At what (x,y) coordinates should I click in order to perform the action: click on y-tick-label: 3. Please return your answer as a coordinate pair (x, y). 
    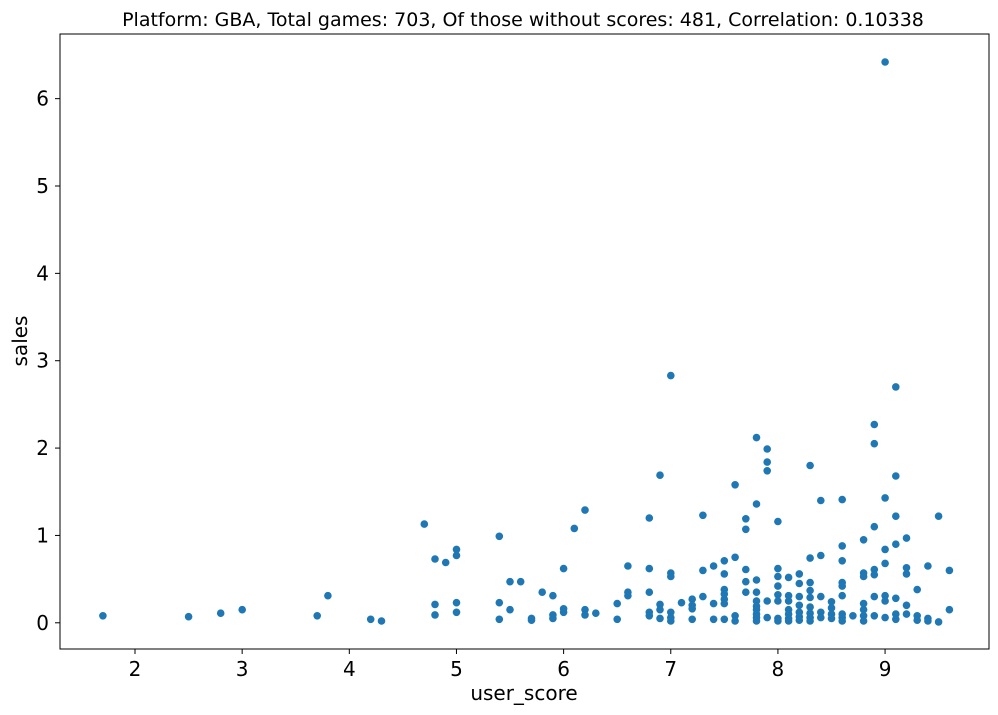
    Looking at the image, I should click on (42, 361).